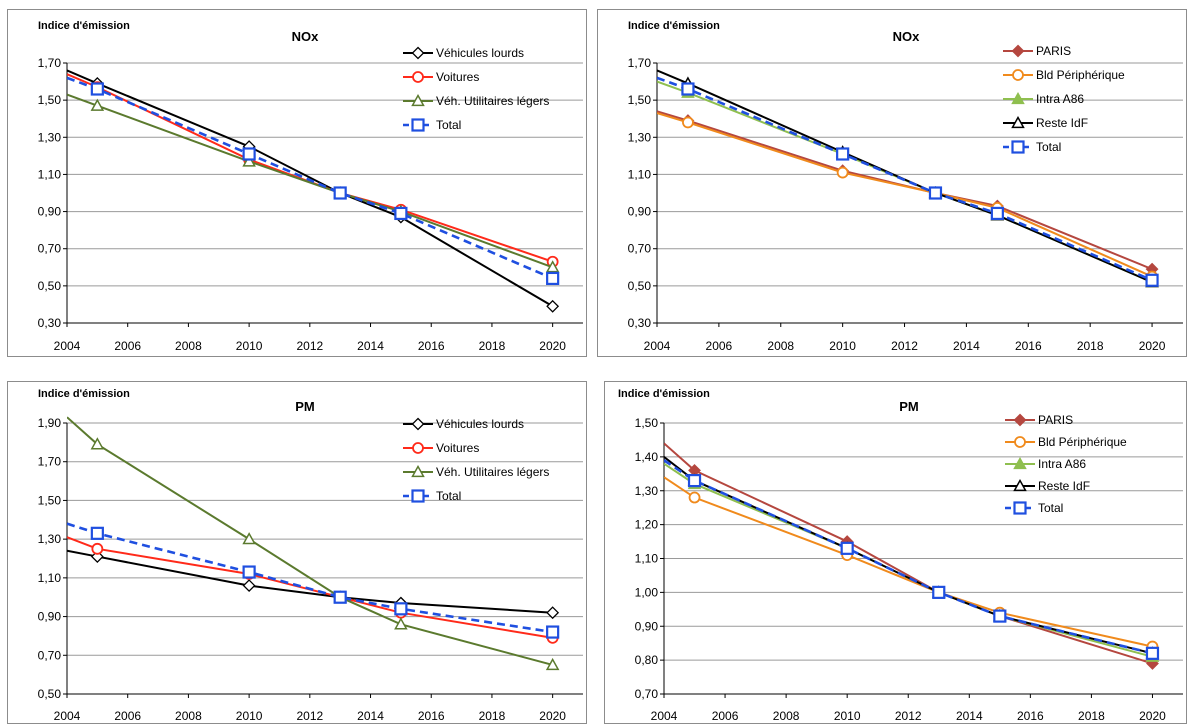  I want to click on y-tick-label: 0,80, so click(647, 660).